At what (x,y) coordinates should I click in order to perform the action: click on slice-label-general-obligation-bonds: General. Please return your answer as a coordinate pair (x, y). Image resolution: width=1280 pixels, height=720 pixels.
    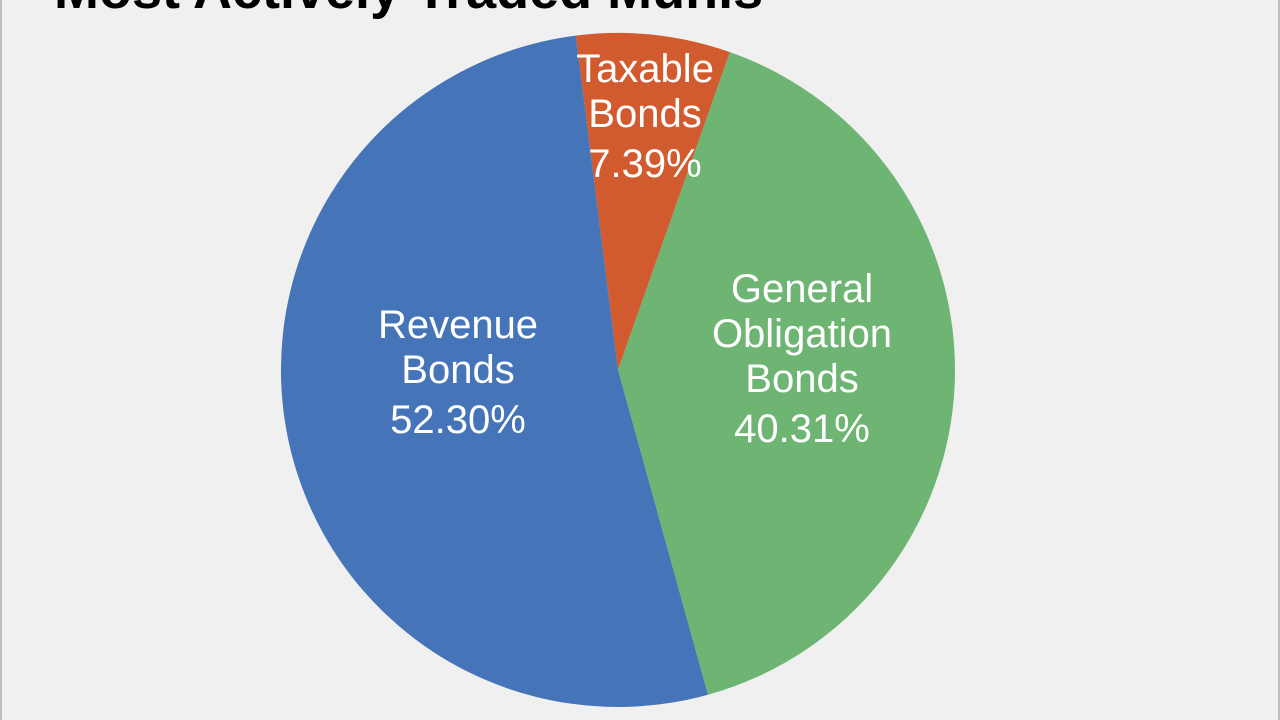
    Looking at the image, I should click on (802, 289).